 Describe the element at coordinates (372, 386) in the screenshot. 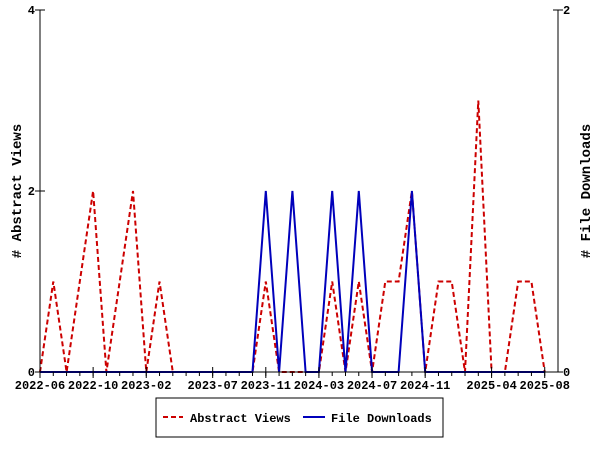

I see `x-tick-label: 2024-07` at that location.